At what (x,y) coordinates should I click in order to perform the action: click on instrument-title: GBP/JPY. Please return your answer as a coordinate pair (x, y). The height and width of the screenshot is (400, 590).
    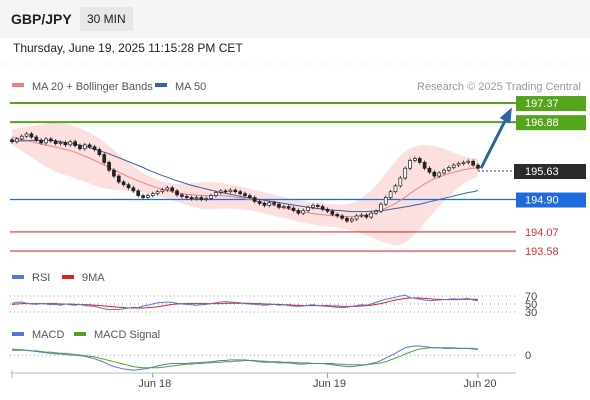
    Looking at the image, I should click on (41, 19).